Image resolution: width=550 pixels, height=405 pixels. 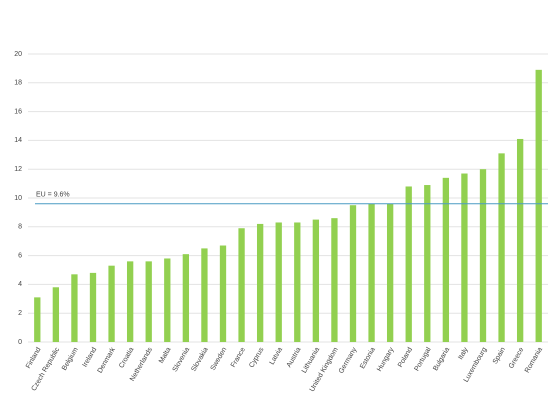 I want to click on x-tick-label: Denmark, so click(x=107, y=360).